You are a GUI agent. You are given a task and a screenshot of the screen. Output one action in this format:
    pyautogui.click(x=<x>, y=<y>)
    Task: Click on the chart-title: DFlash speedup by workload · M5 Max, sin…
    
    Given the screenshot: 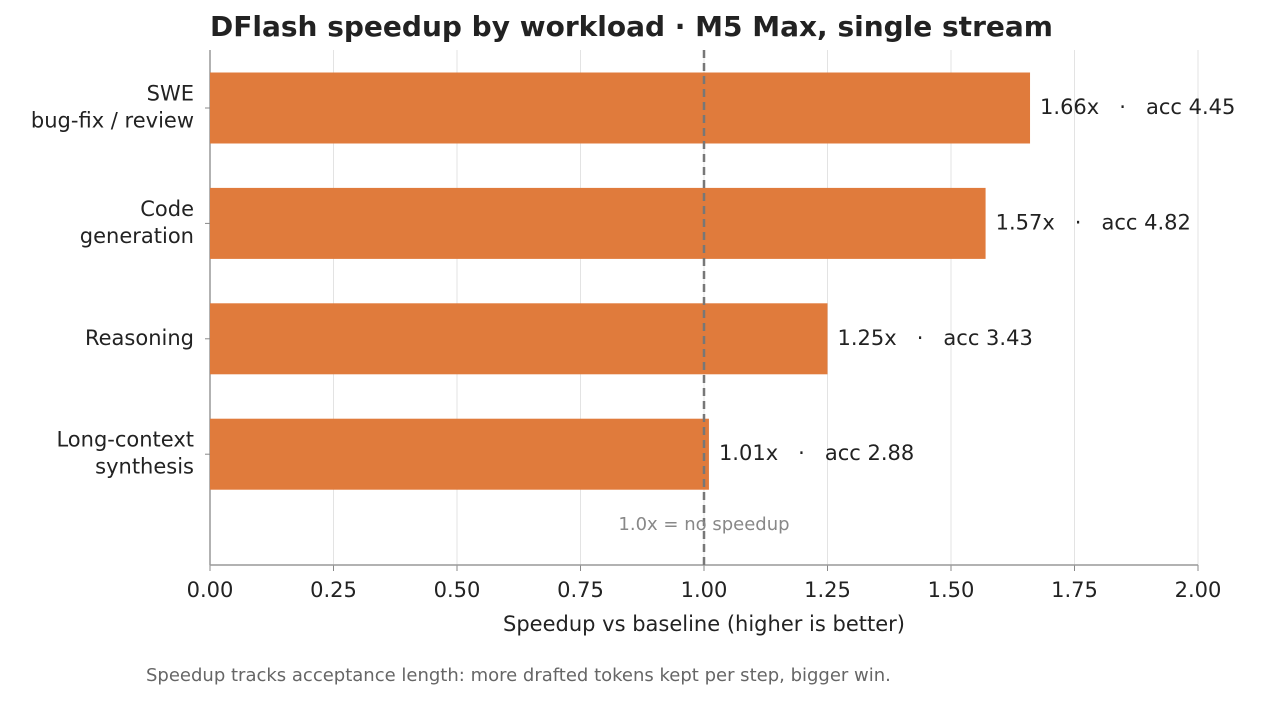 What is the action you would take?
    pyautogui.click(x=631, y=26)
    